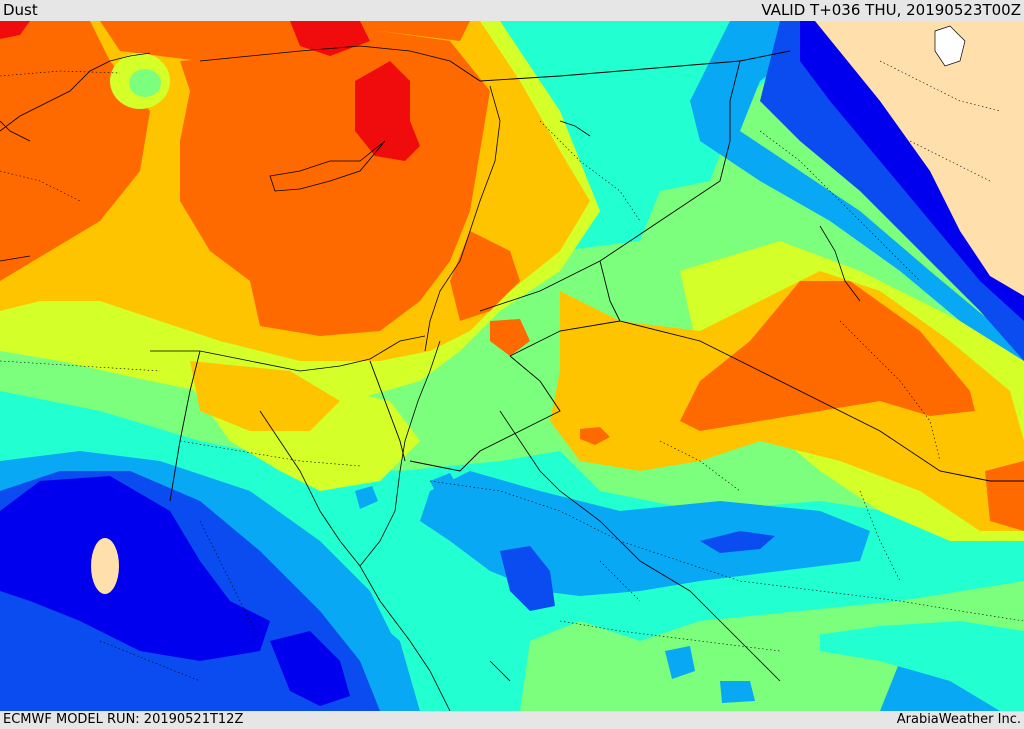 This screenshot has height=729, width=1024. What do you see at coordinates (265, 396) in the screenshot?
I see `contour-yellow-south` at bounding box center [265, 396].